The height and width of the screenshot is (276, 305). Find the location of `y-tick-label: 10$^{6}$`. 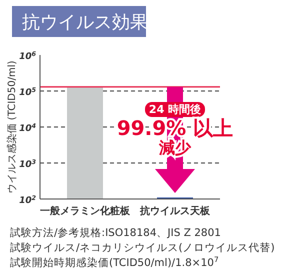

y-tick-label: 10$^{6}$ is located at coordinates (28, 56).